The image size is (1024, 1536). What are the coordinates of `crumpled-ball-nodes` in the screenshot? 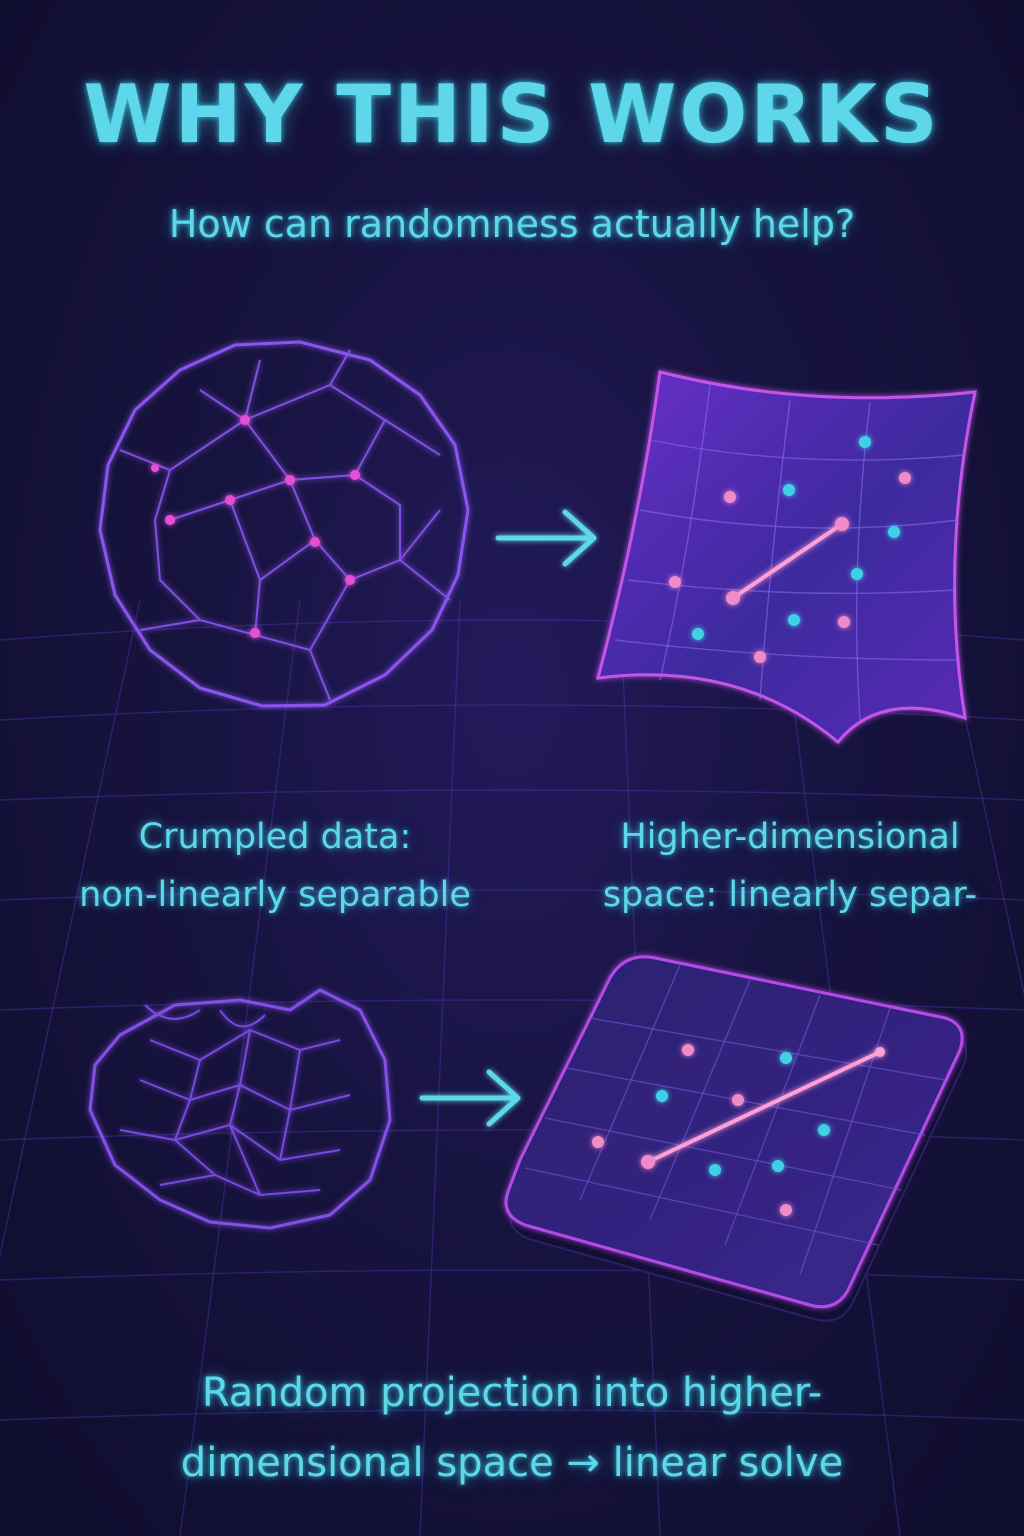 It's located at (255, 526).